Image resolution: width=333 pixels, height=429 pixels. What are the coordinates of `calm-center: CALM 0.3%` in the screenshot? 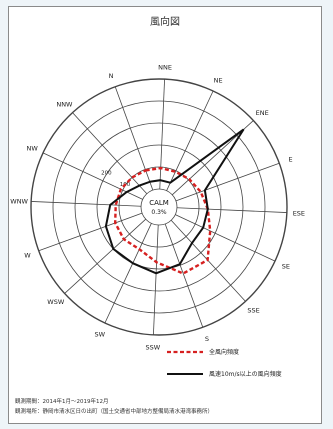 It's located at (159, 207).